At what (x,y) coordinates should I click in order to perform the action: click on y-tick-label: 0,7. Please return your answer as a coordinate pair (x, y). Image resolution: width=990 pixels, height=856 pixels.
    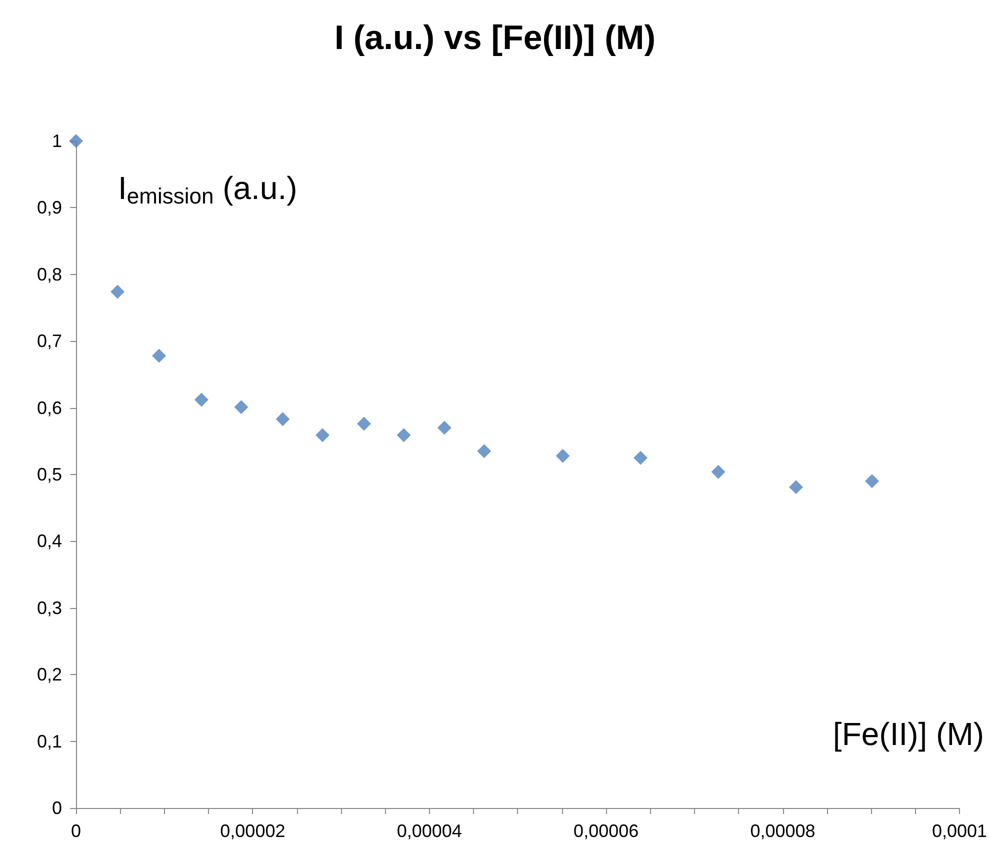
    Looking at the image, I should click on (49, 341).